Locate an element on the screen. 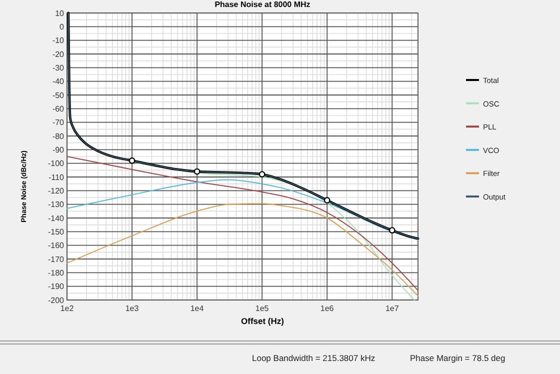  x-tick-label: 1e4 is located at coordinates (197, 308).